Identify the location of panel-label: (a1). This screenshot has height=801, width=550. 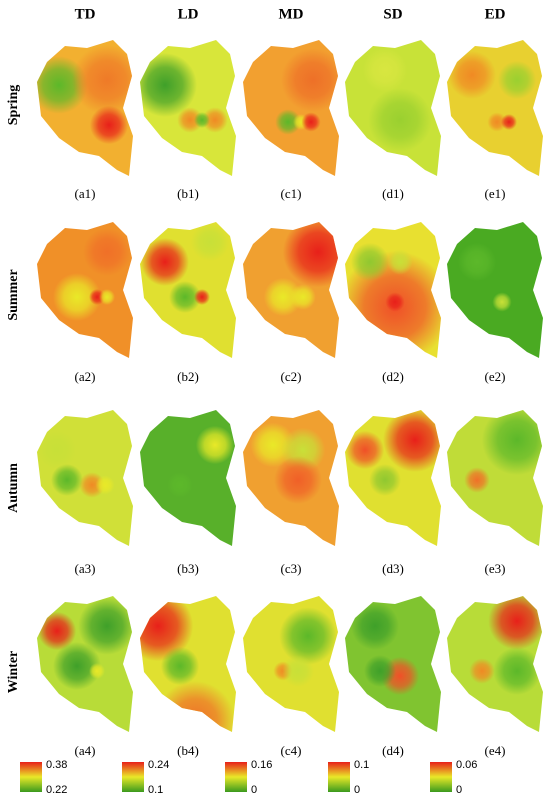
(85, 193).